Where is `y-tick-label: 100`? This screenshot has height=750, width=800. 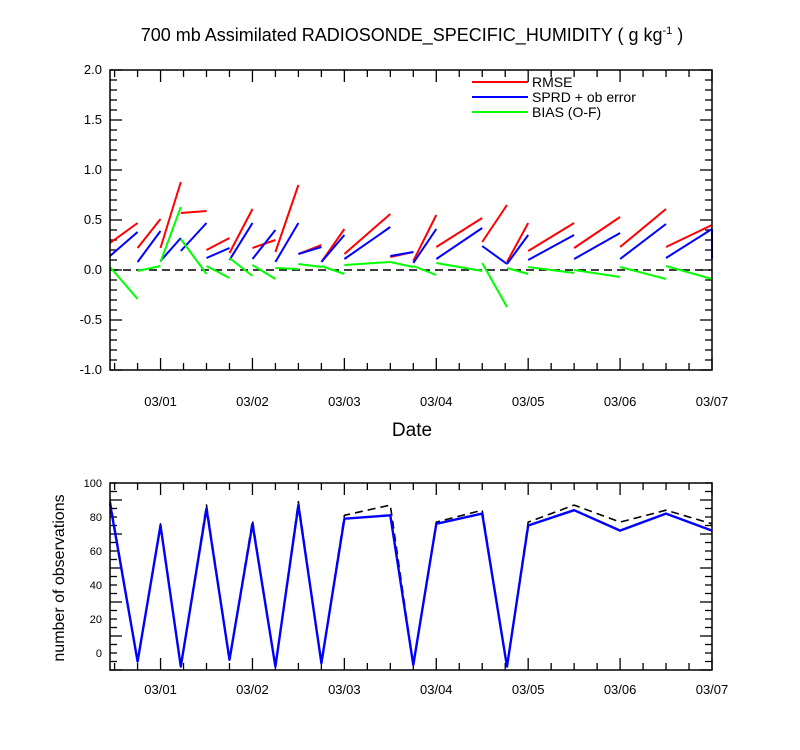 y-tick-label: 100 is located at coordinates (93, 484).